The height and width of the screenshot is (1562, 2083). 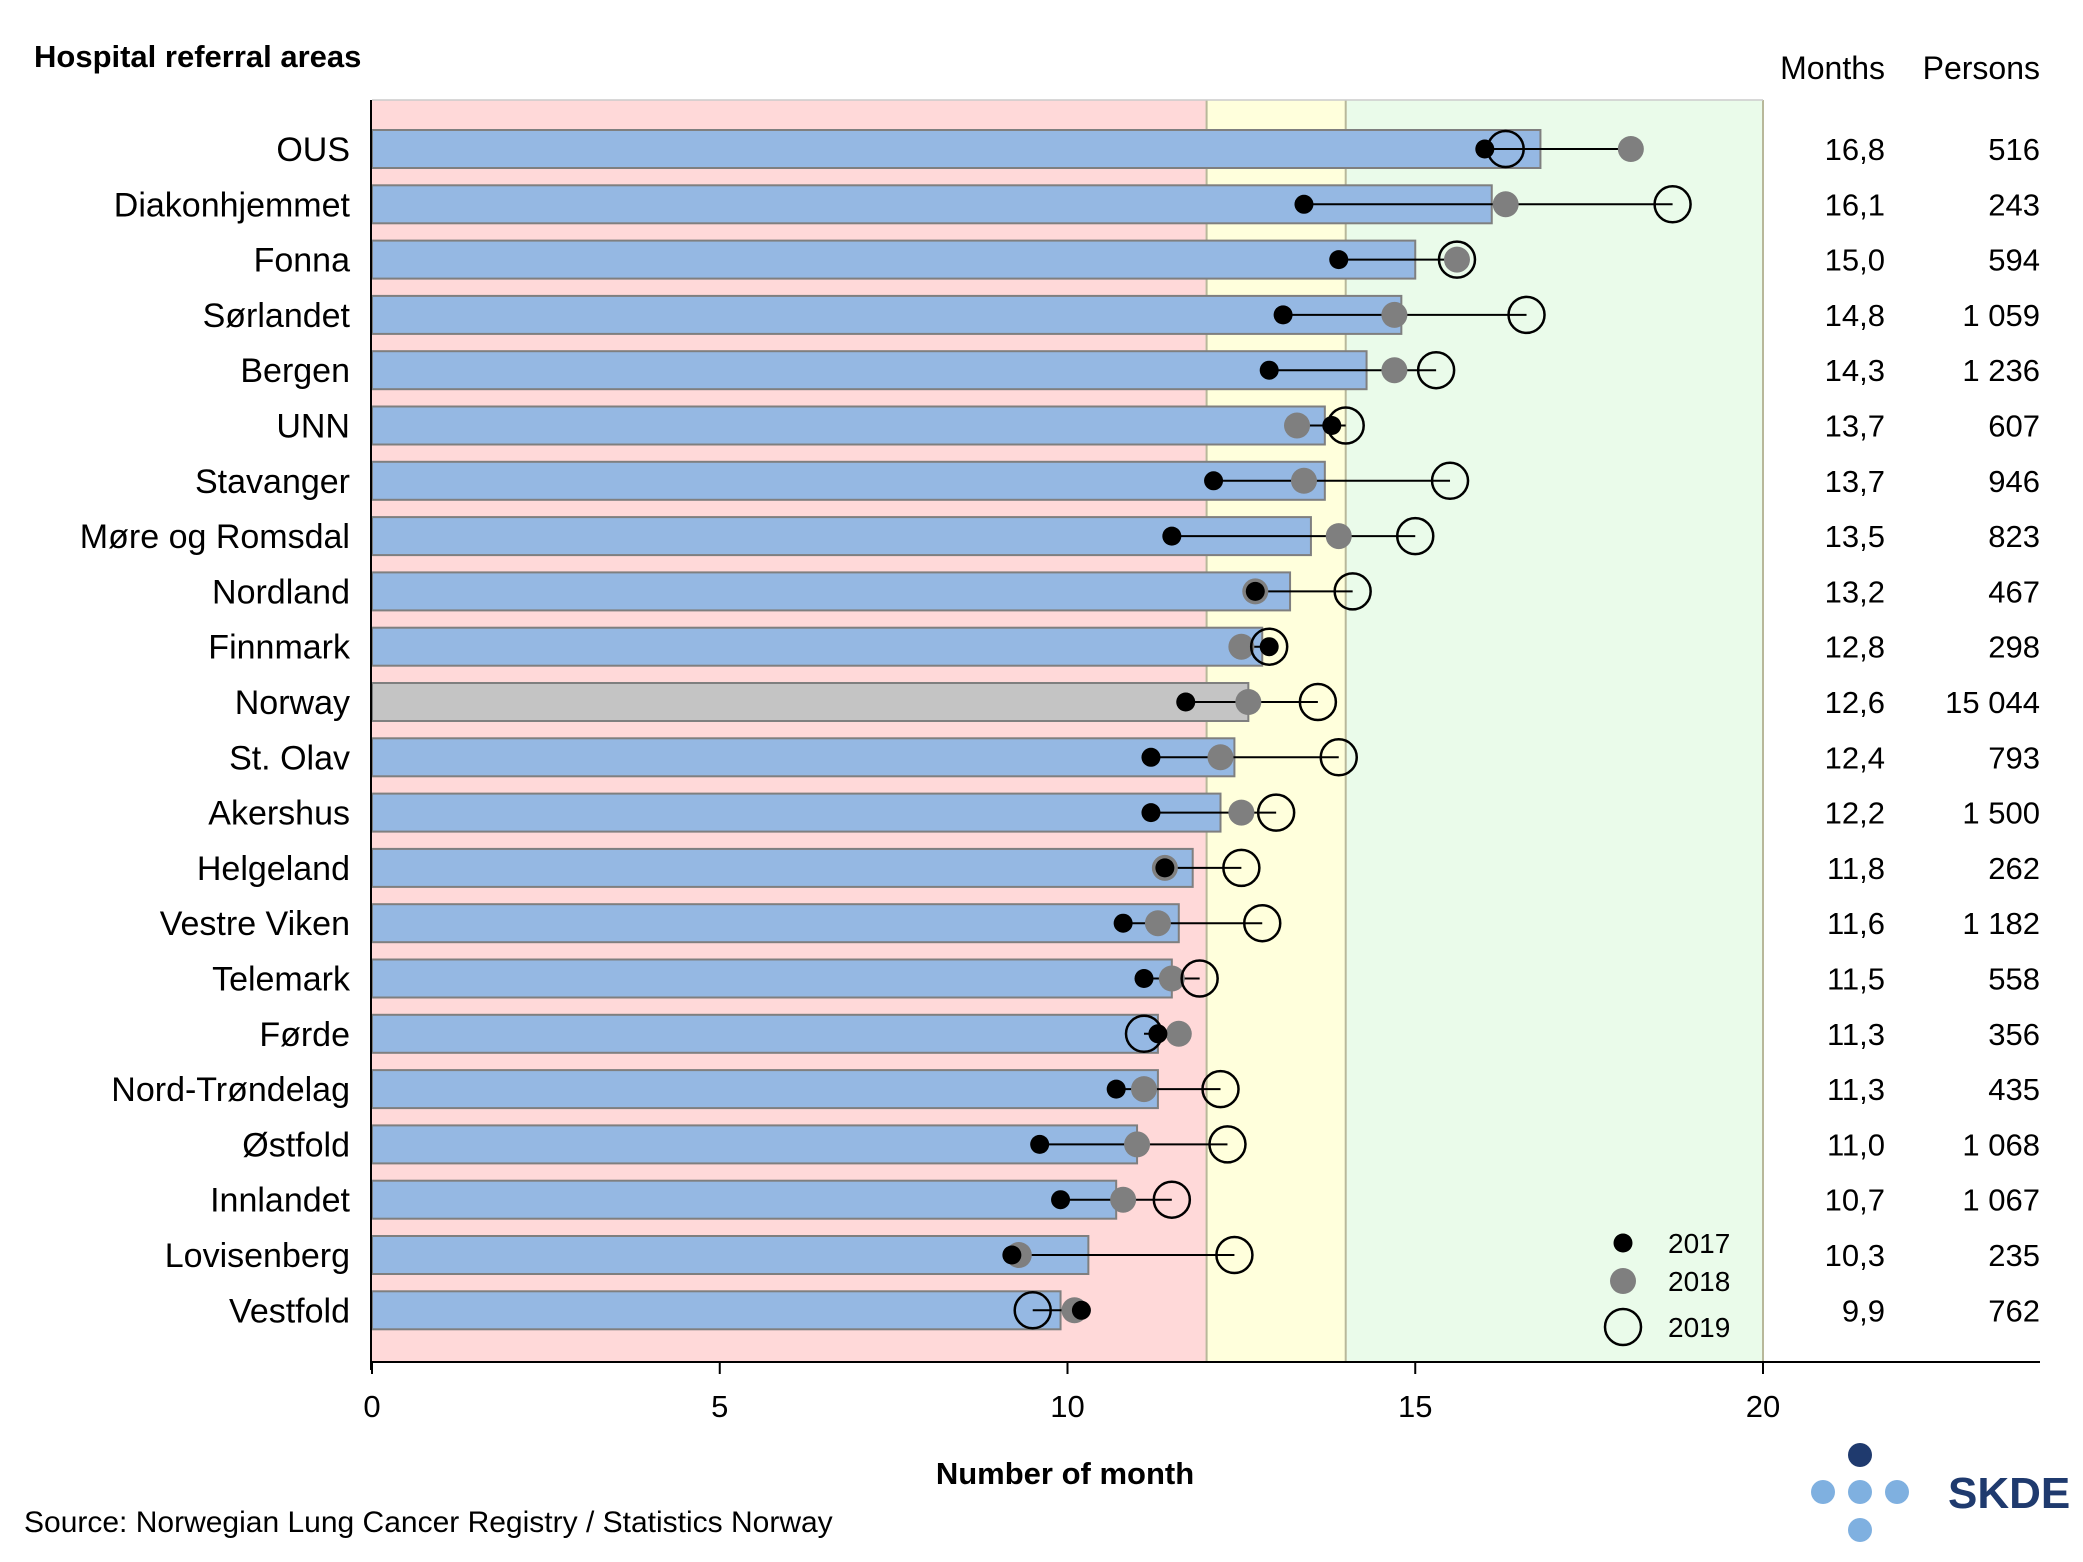 I want to click on marker-2019-telemark, so click(x=1199, y=978).